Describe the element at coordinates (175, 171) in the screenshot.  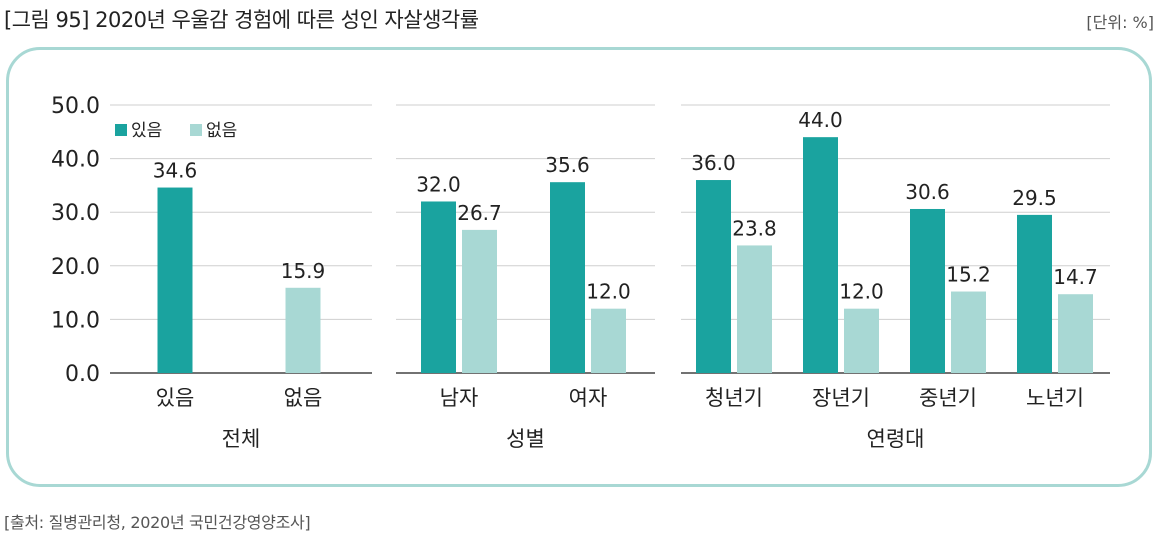
I see `data-label: 34.6` at that location.